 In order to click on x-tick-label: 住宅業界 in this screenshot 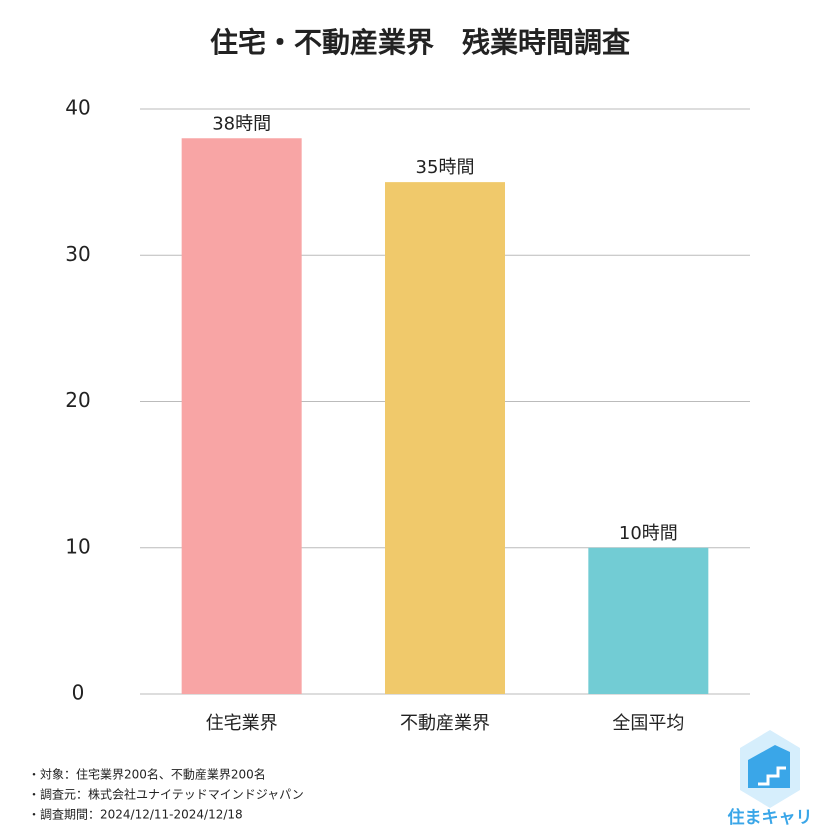, I will do `click(242, 723)`.